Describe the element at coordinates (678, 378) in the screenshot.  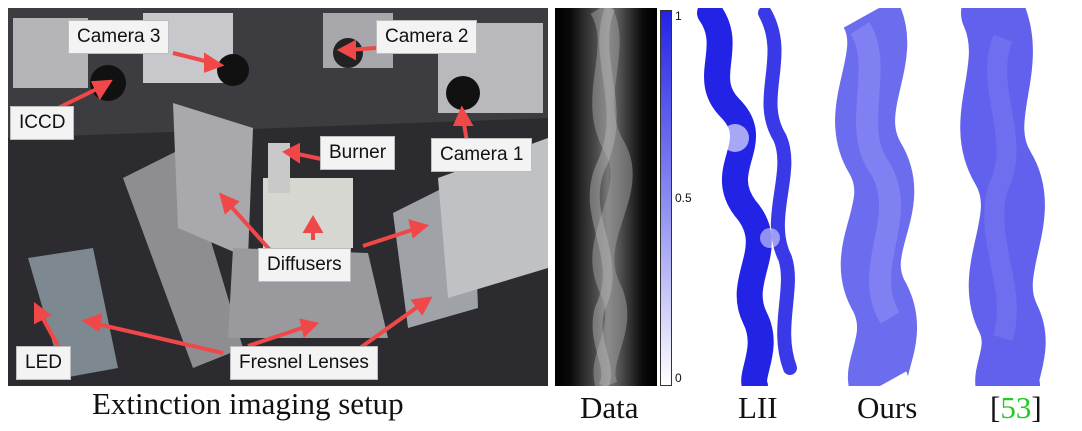
I see `colorbar-tick-0: 0` at that location.